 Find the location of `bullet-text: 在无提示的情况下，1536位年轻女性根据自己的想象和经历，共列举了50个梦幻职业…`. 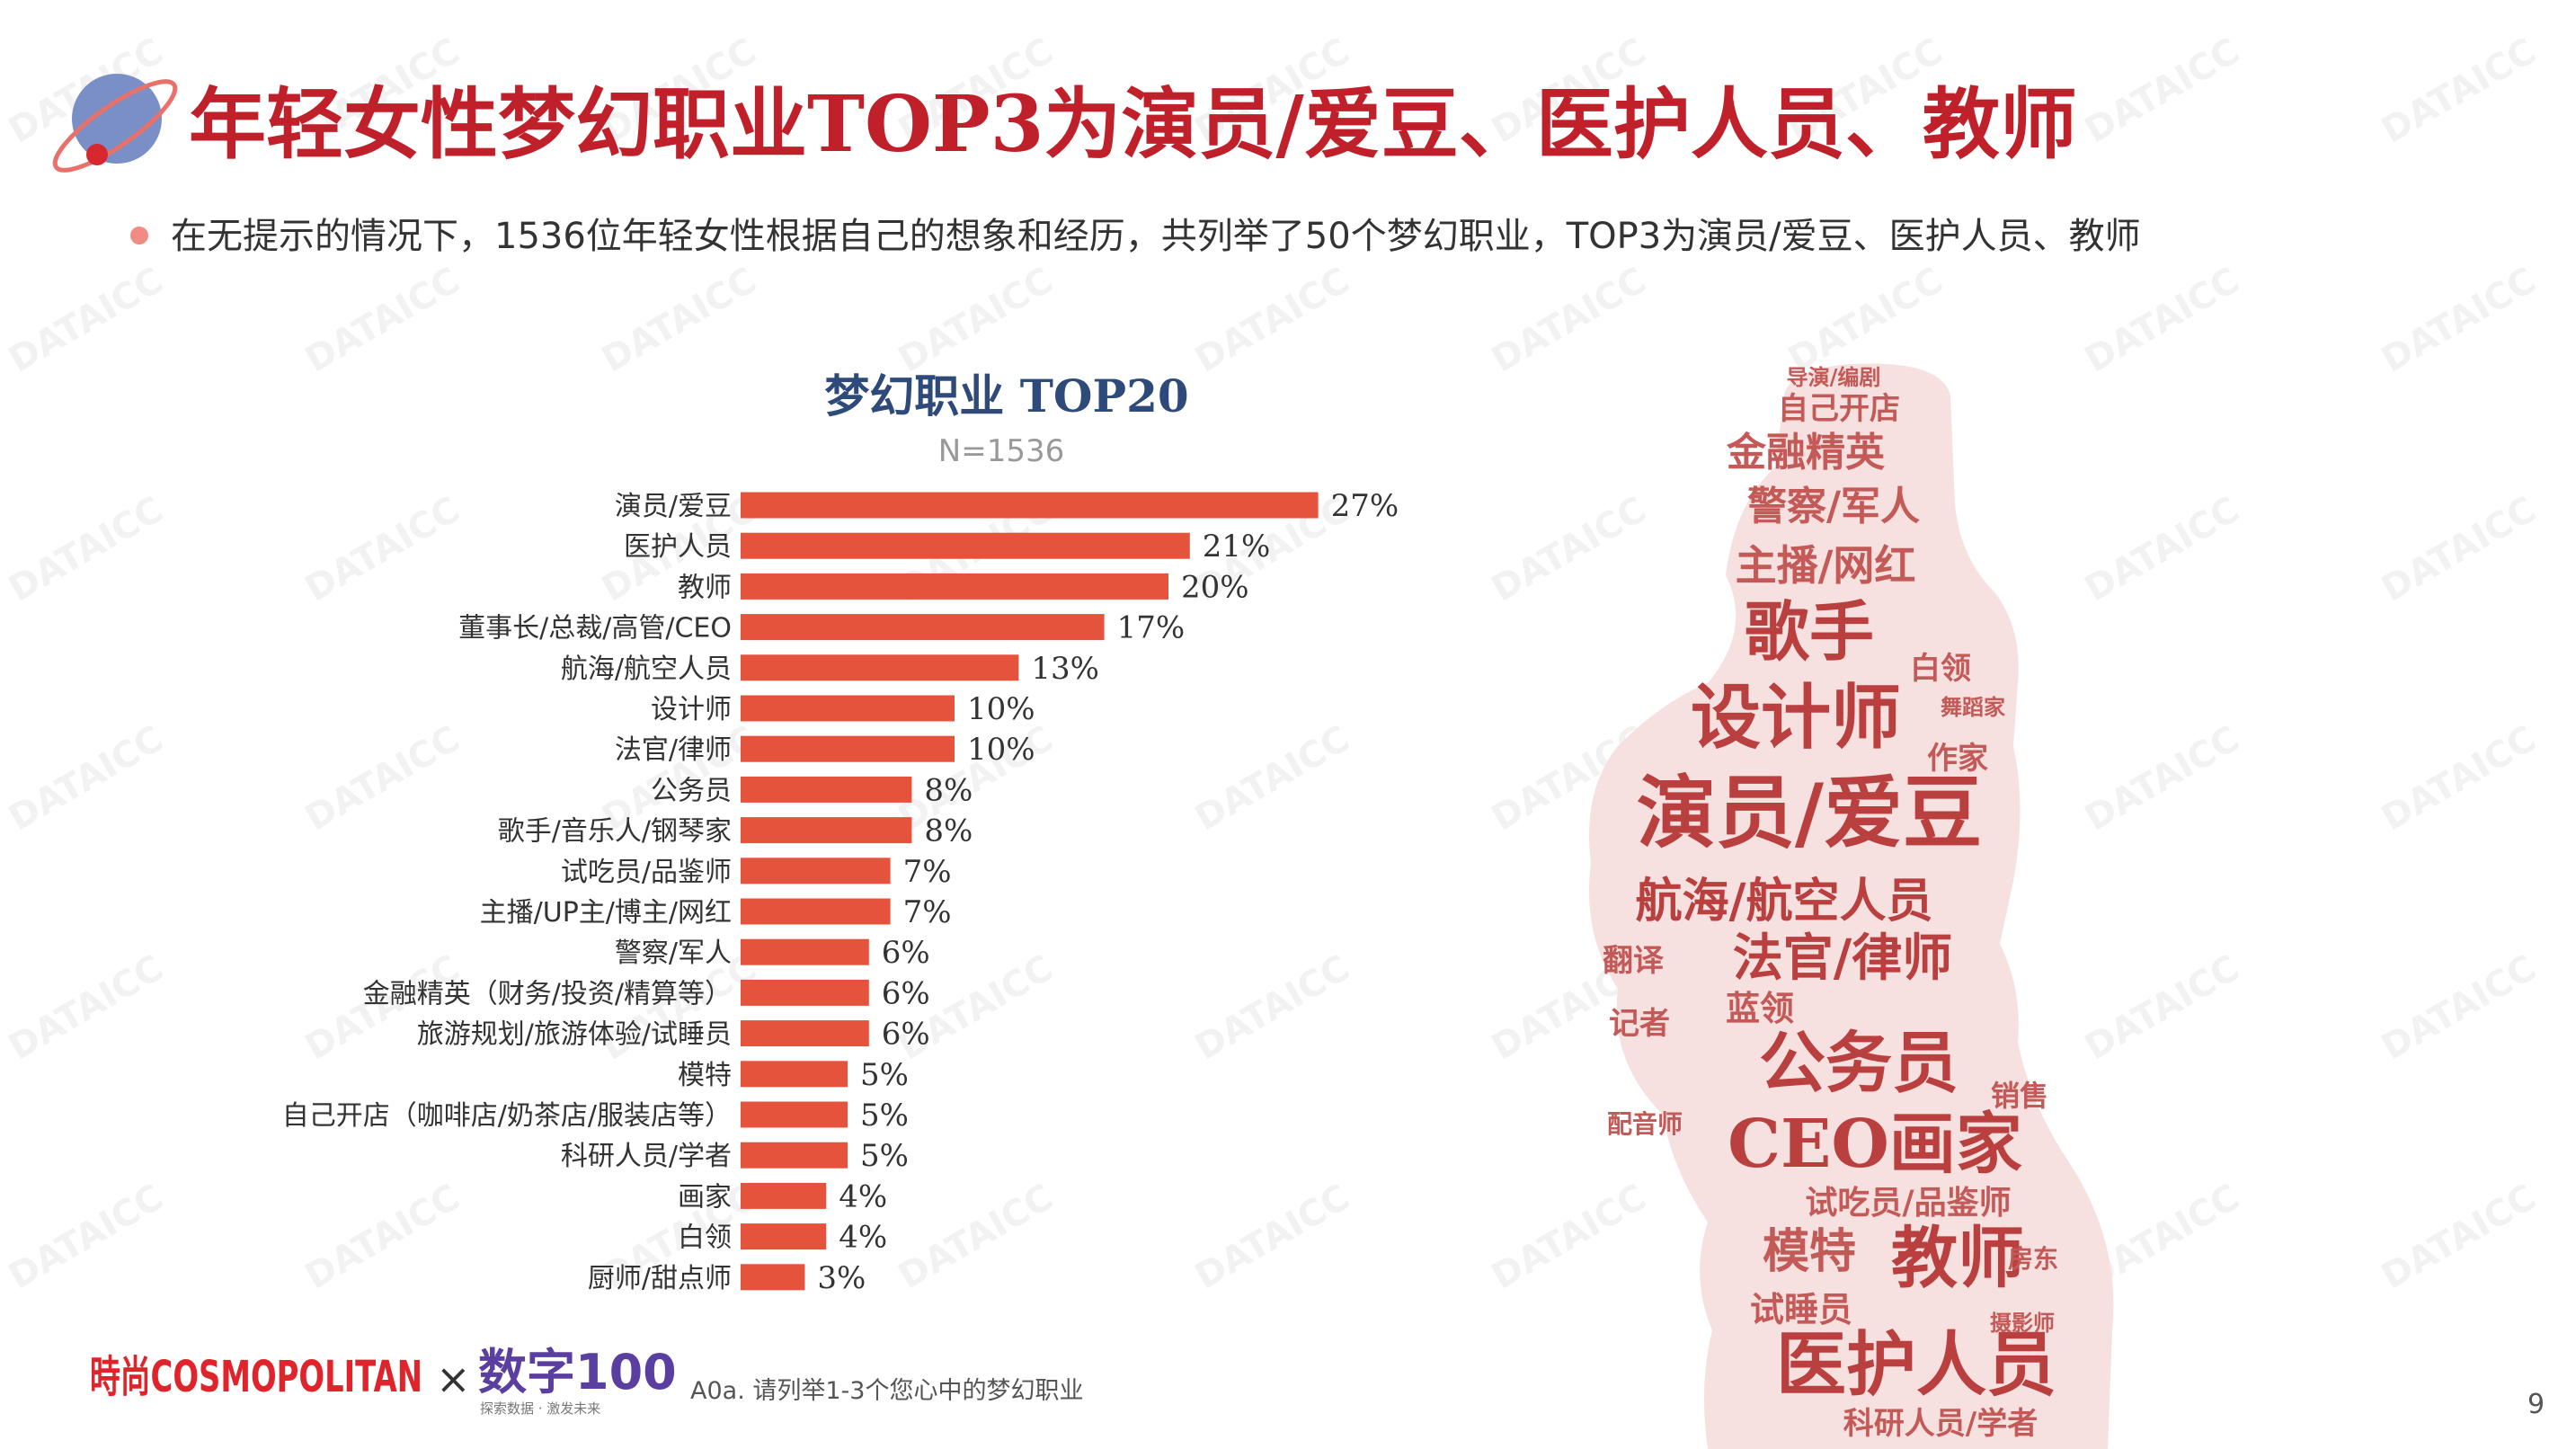

bullet-text: 在无提示的情况下，1536位年轻女性根据自己的想象和经历，共列举了50个梦幻职业… is located at coordinates (1156, 236).